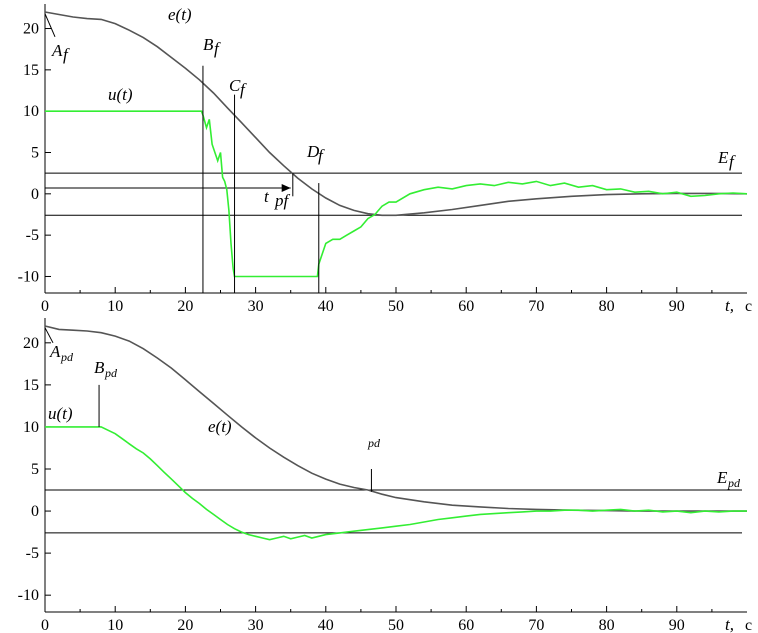 The height and width of the screenshot is (633, 758). I want to click on annotation-tp-subscript: pd, so click(374, 443).